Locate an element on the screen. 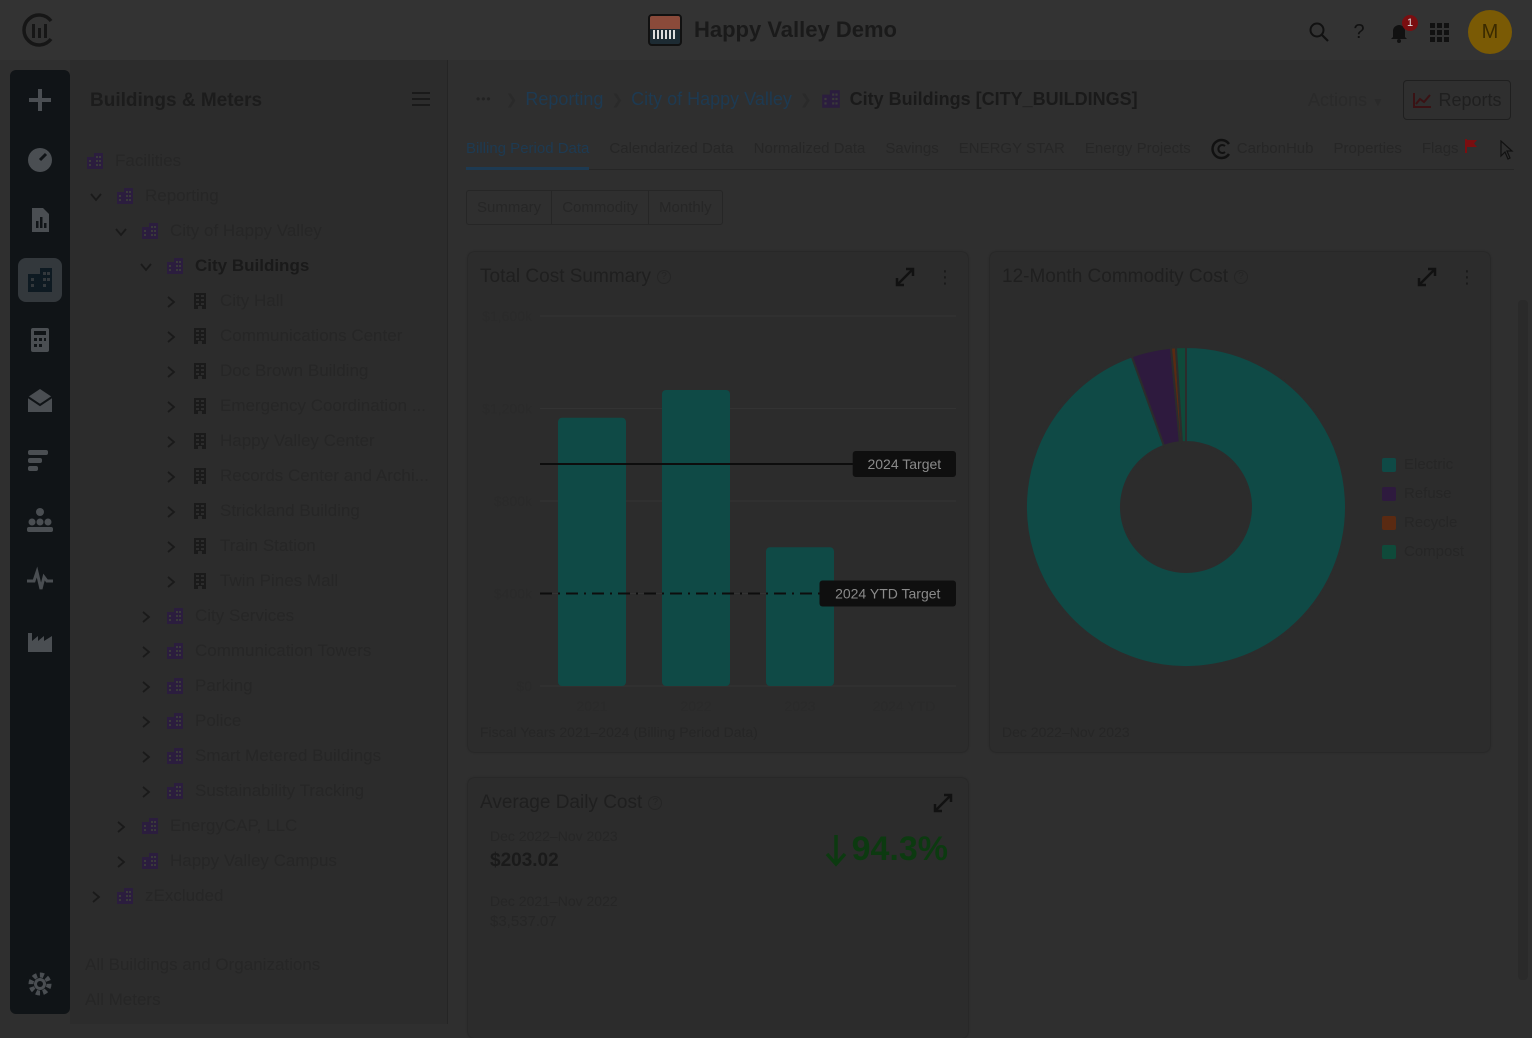 This screenshot has height=1038, width=1532. tree-item: Smart Metered Buildings is located at coordinates (260, 756).